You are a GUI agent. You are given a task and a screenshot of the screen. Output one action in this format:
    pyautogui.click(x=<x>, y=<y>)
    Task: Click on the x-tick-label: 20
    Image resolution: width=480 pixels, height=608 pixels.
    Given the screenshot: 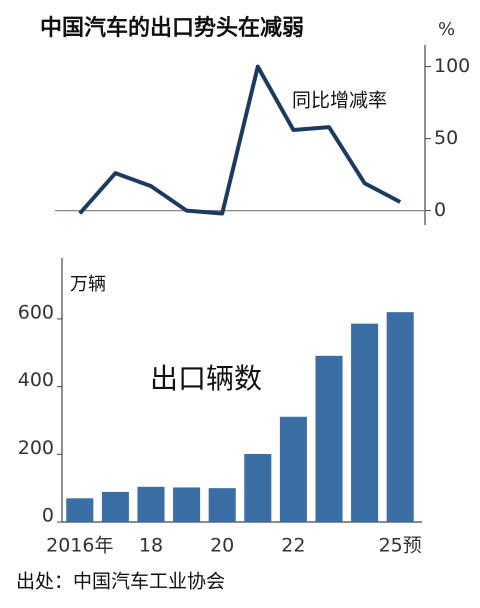 What is the action you would take?
    pyautogui.click(x=222, y=546)
    